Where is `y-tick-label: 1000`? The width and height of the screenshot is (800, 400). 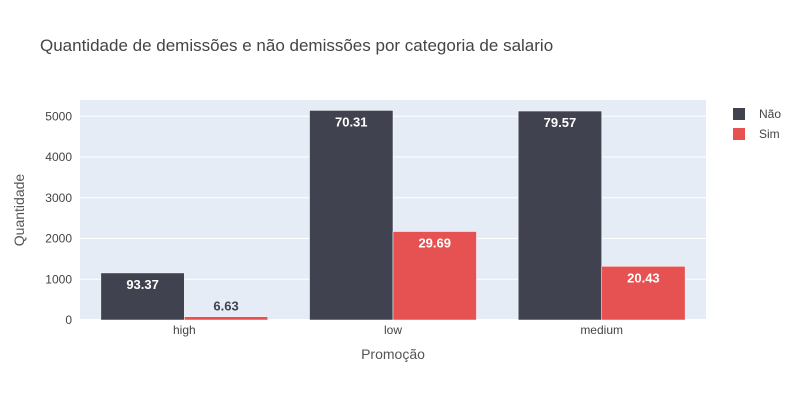 y-tick-label: 1000 is located at coordinates (58, 279).